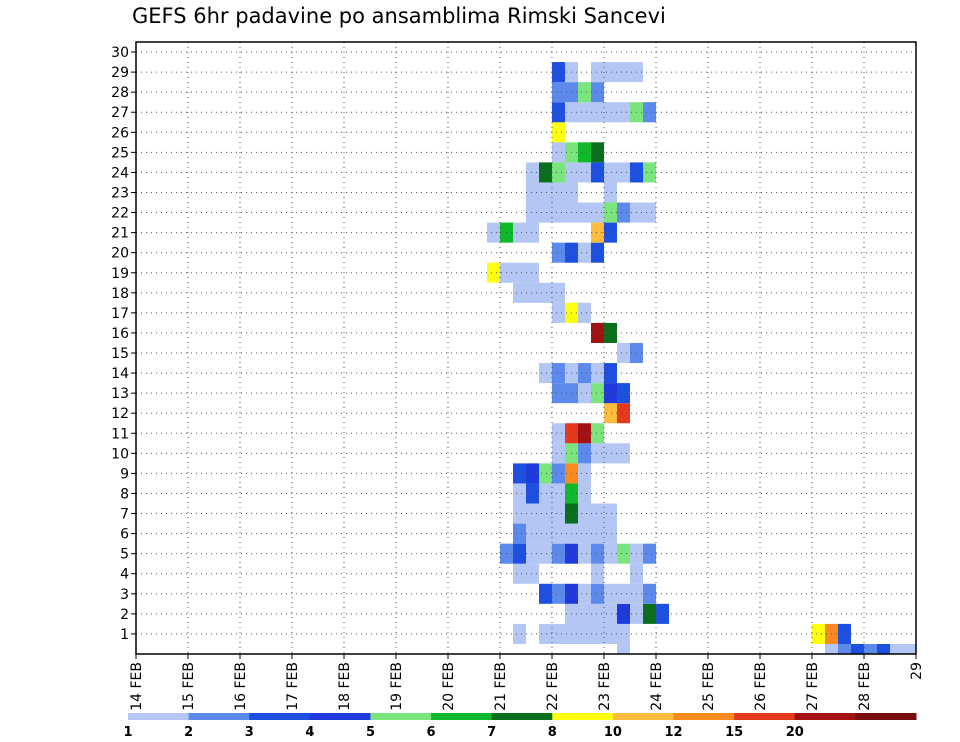  I want to click on y-tick-label: 6, so click(124, 535).